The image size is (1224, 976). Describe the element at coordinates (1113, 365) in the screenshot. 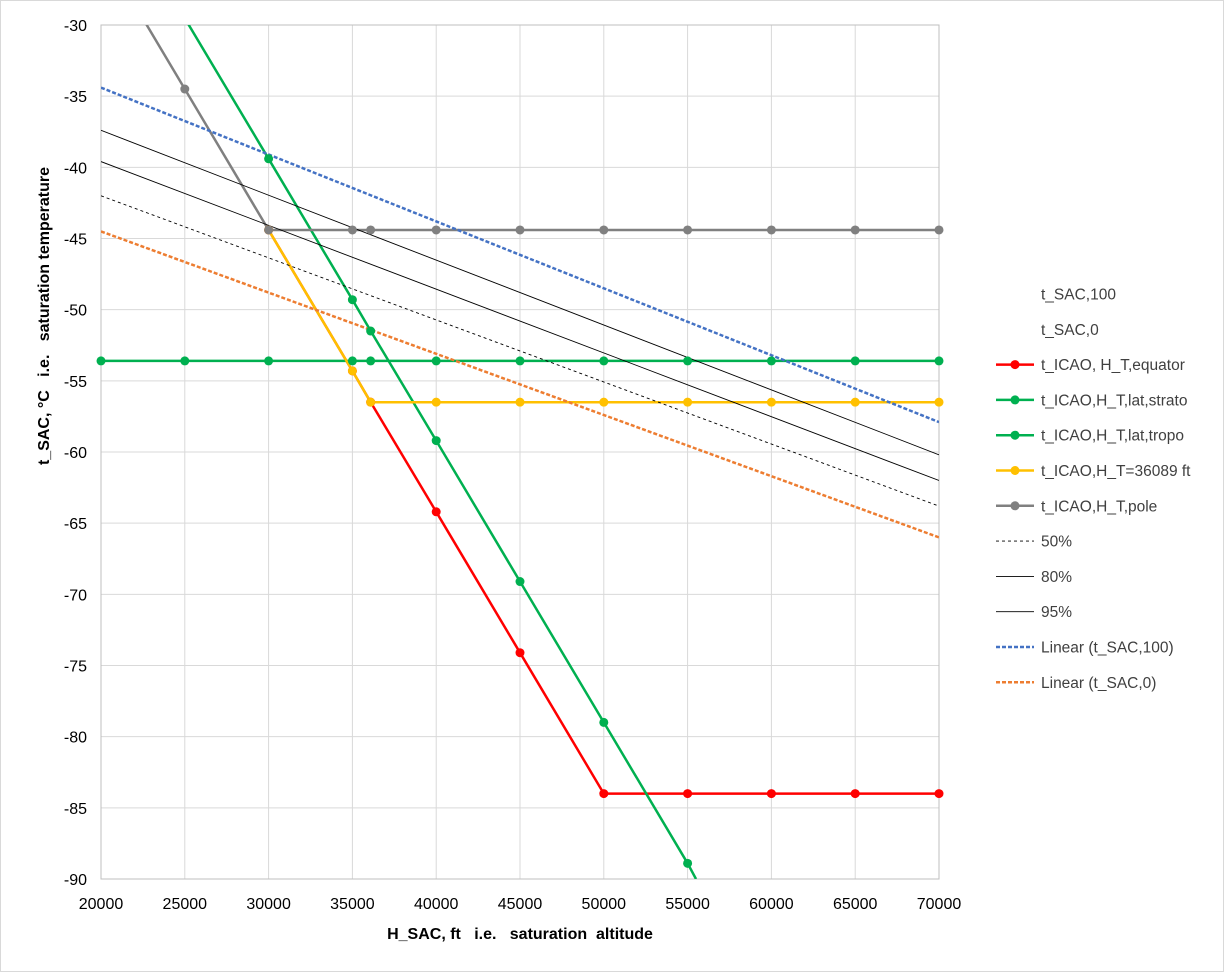

I see `legend-label: t_ICAO, H_T,equator` at that location.